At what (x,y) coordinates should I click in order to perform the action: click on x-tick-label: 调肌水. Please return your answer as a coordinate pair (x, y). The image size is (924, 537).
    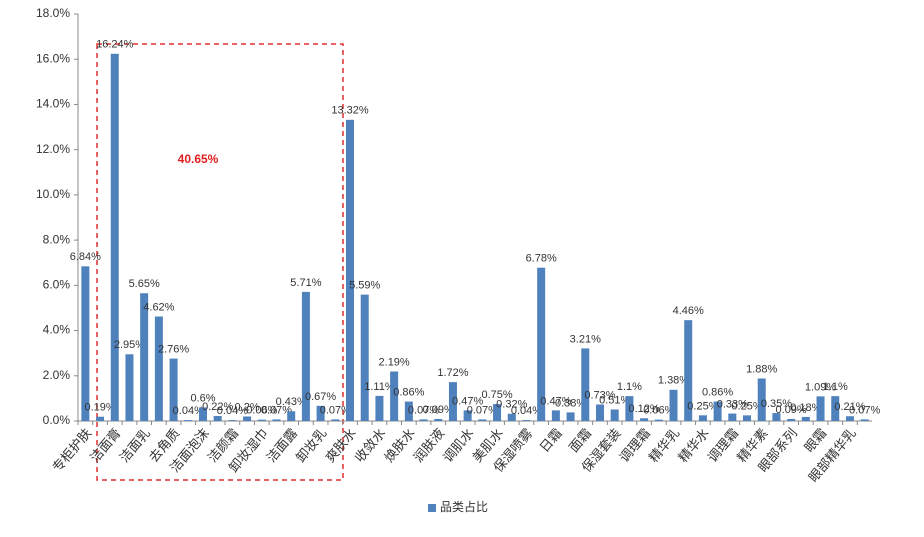
    Looking at the image, I should click on (458, 445).